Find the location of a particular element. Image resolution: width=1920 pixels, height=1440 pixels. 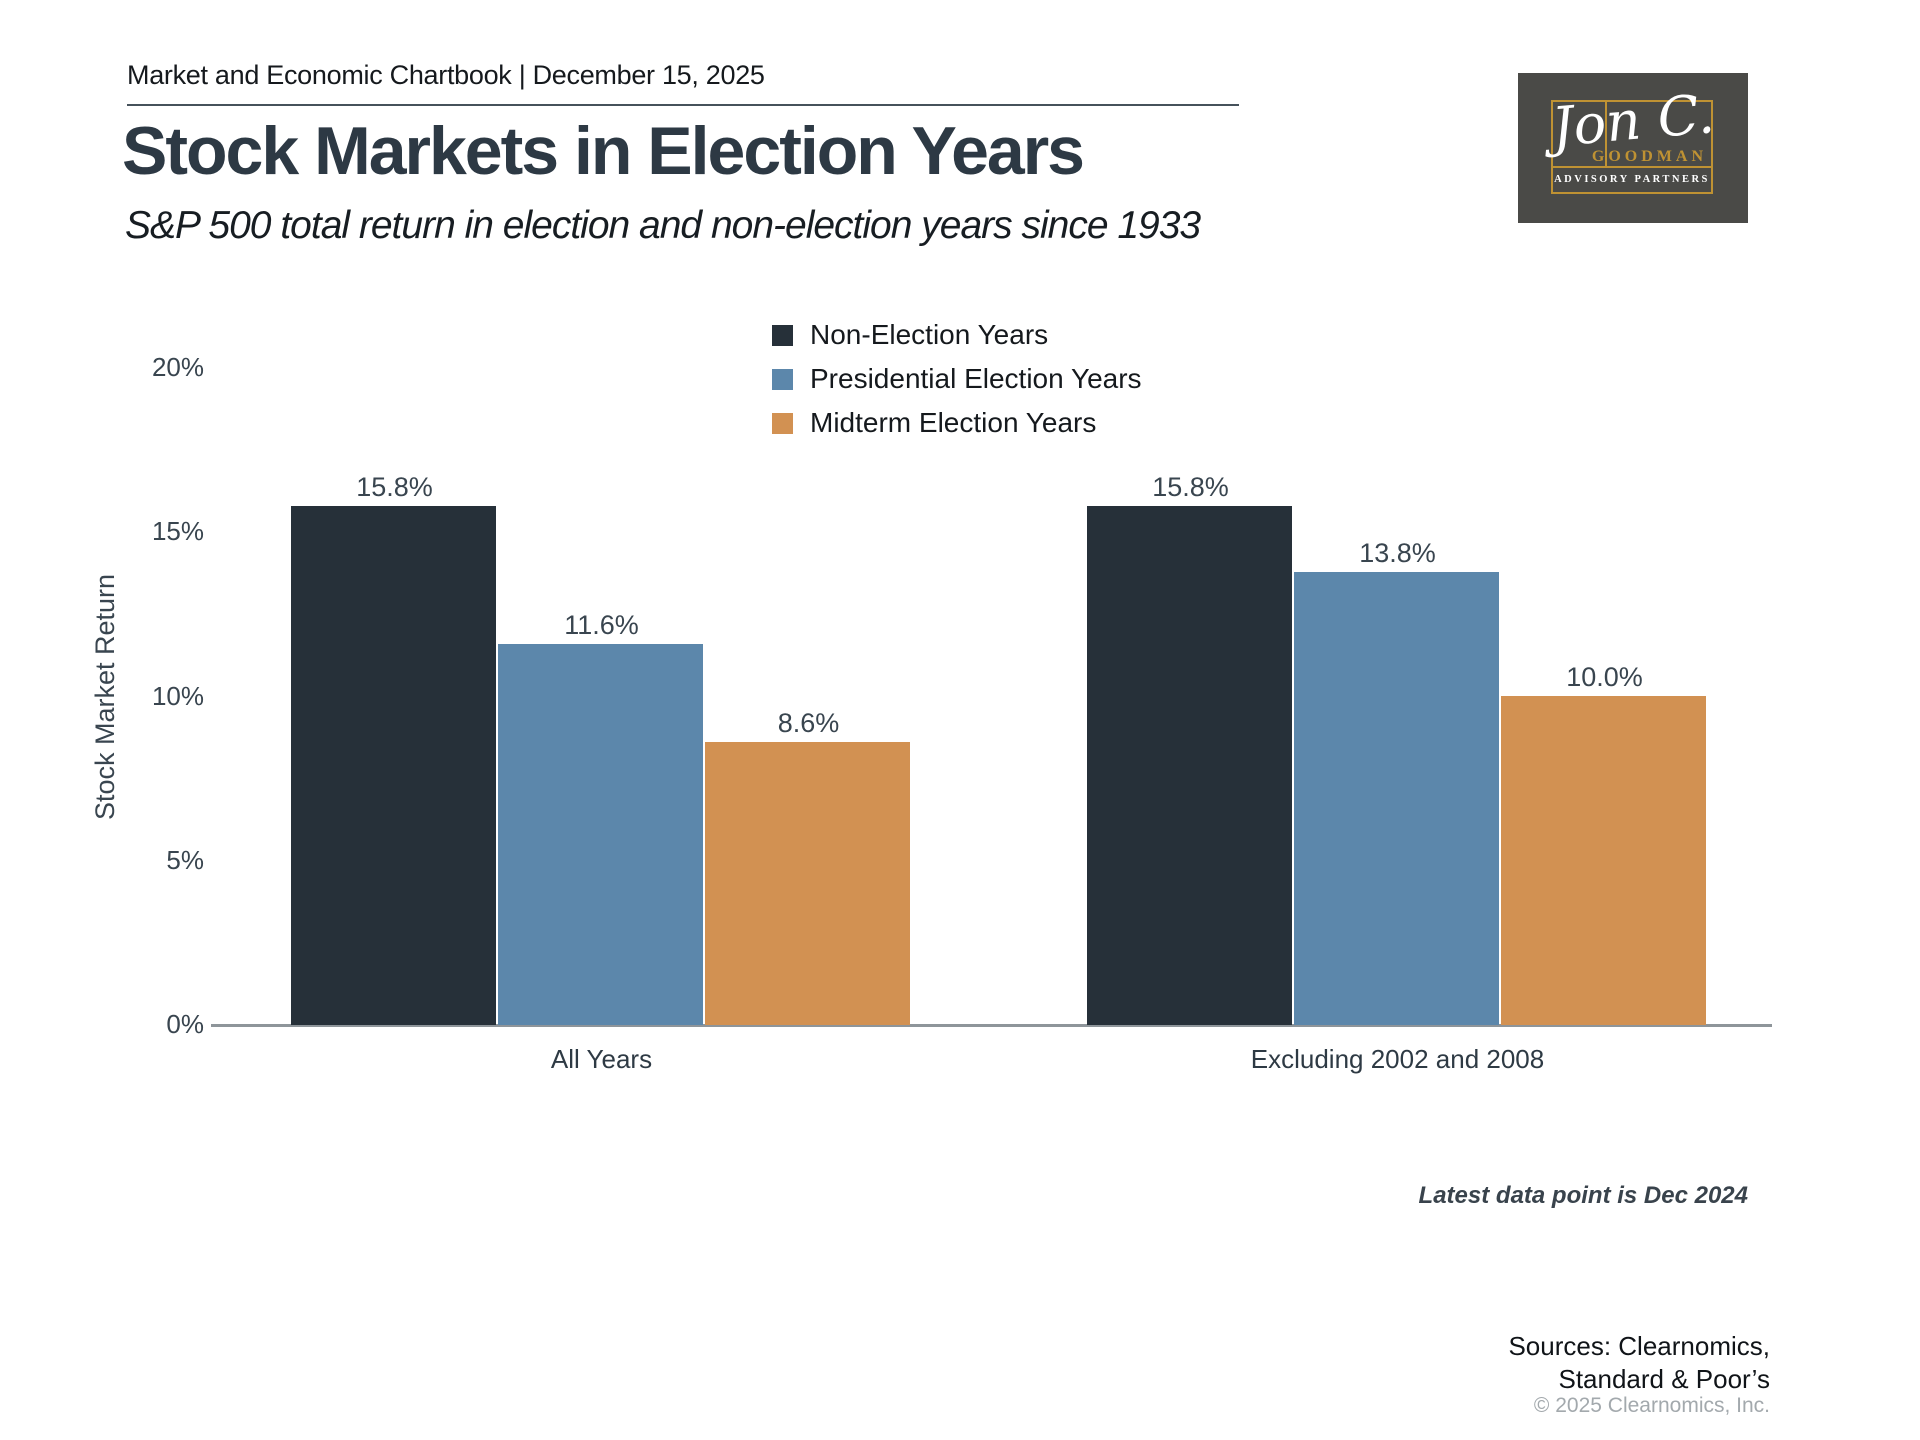

legend-item-midterm: Midterm Election Years is located at coordinates (957, 422).